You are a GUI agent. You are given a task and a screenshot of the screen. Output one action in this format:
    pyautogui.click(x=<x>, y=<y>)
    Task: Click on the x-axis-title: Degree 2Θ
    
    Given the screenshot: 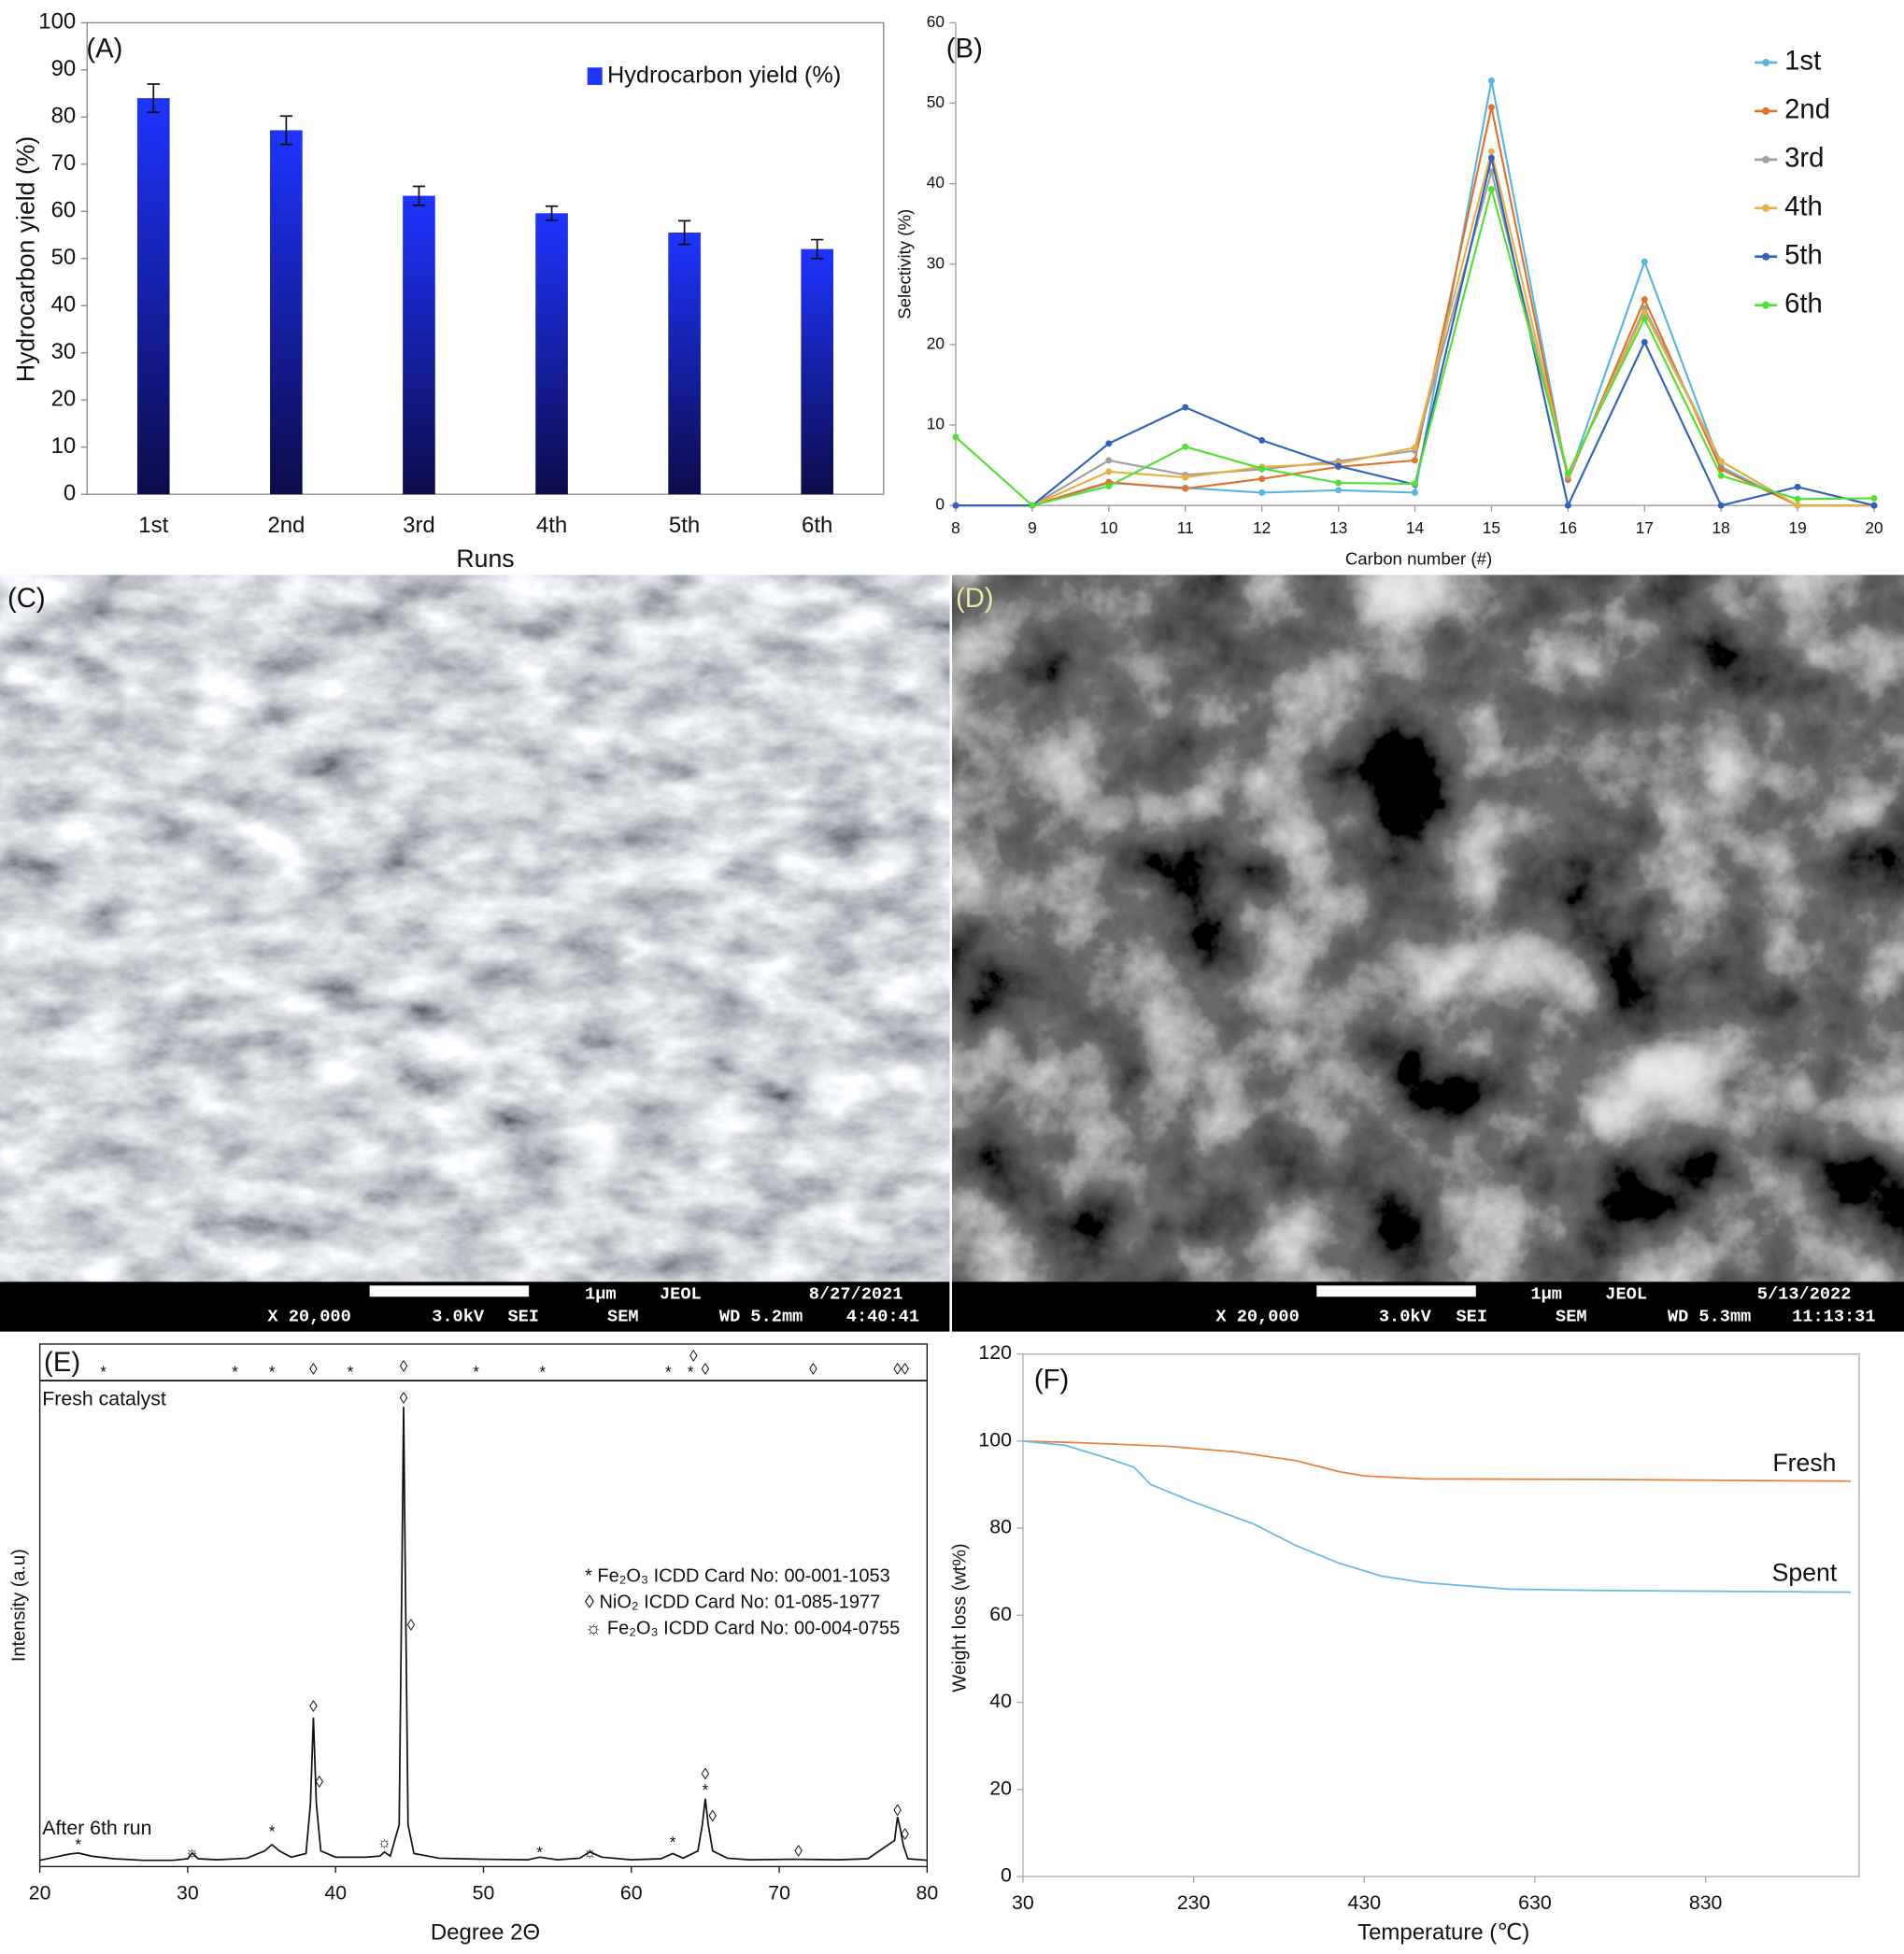 What is the action you would take?
    pyautogui.click(x=485, y=1933)
    